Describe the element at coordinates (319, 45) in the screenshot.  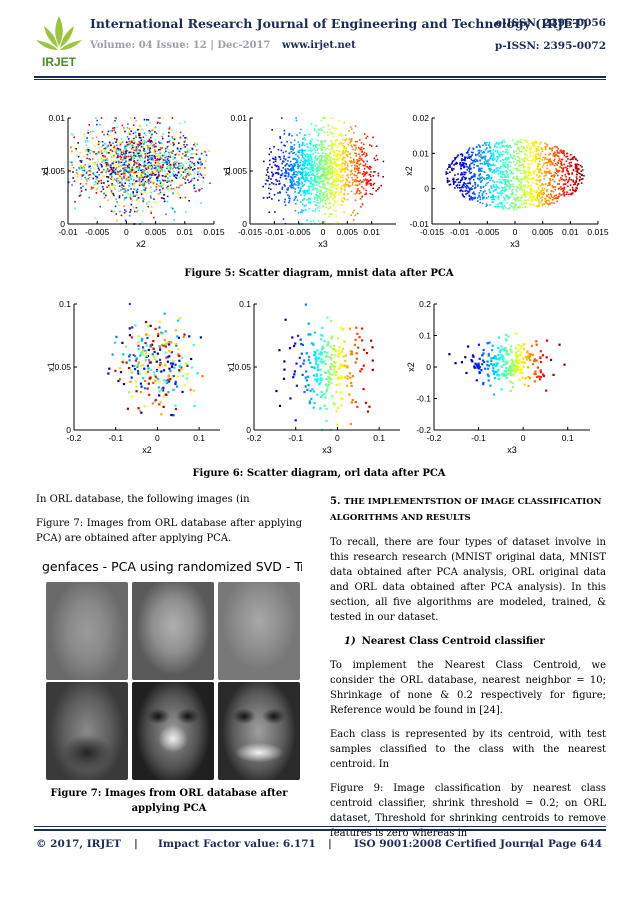
I see `website-link: www.irjet.net` at that location.